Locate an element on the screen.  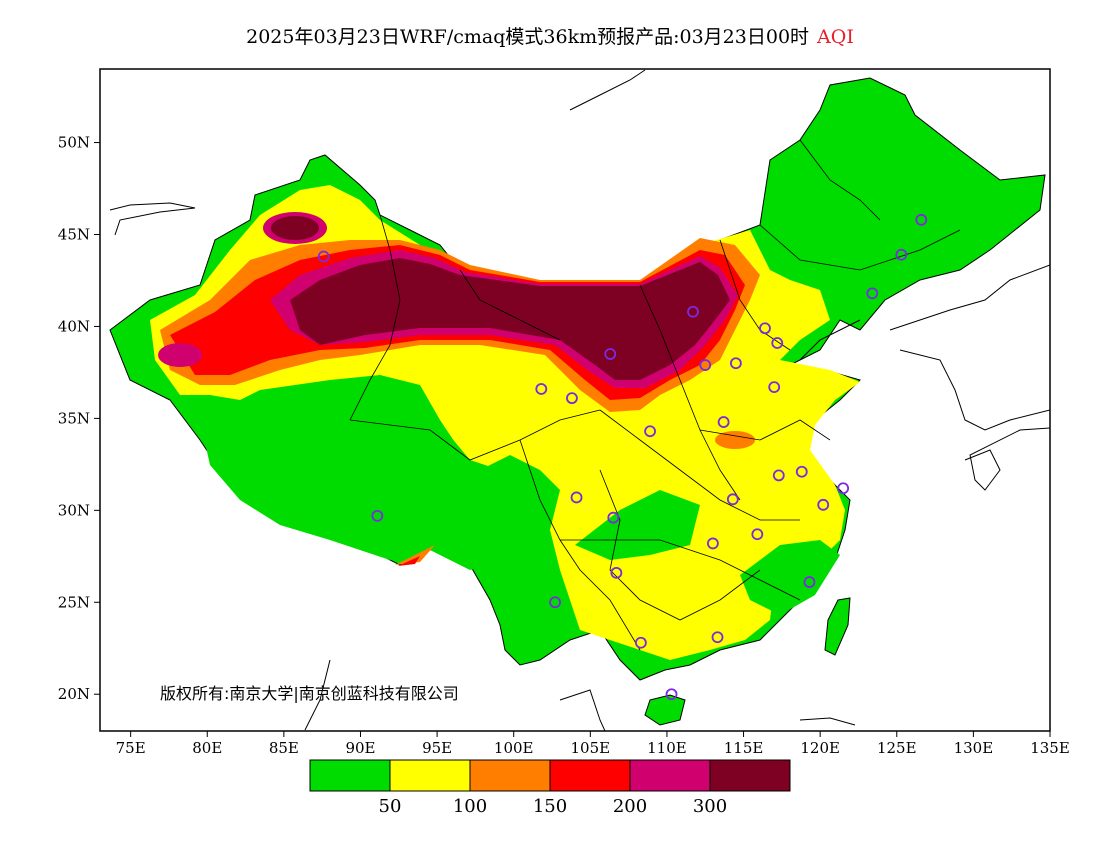
taiwan-island is located at coordinates (837, 626).